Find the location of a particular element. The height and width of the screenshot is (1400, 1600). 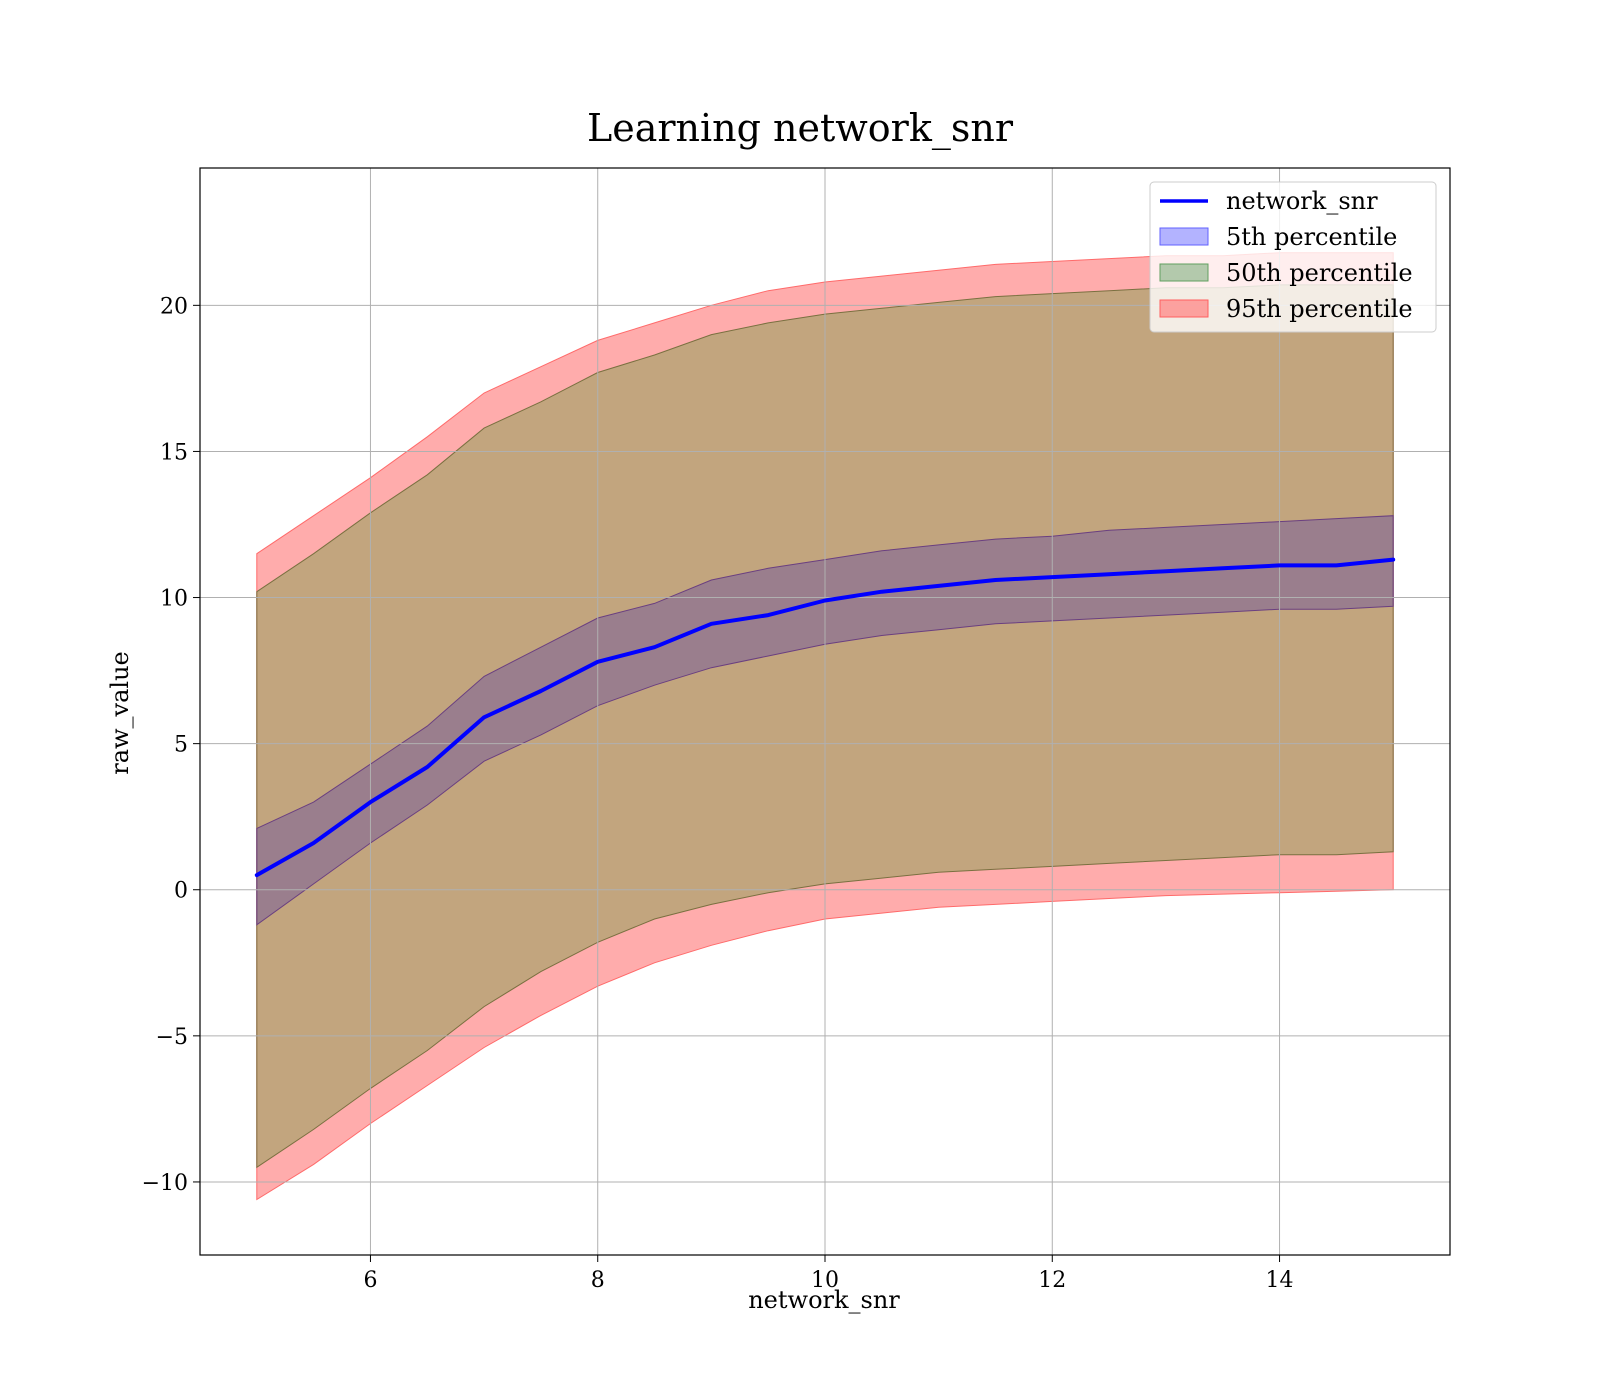

legend-label-50th: 50th percentile is located at coordinates (1319, 273).